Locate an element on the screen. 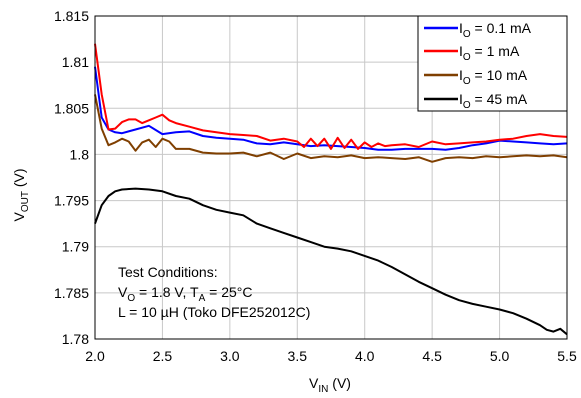 The image size is (581, 398). x-tick-label: 5.0 is located at coordinates (500, 356).